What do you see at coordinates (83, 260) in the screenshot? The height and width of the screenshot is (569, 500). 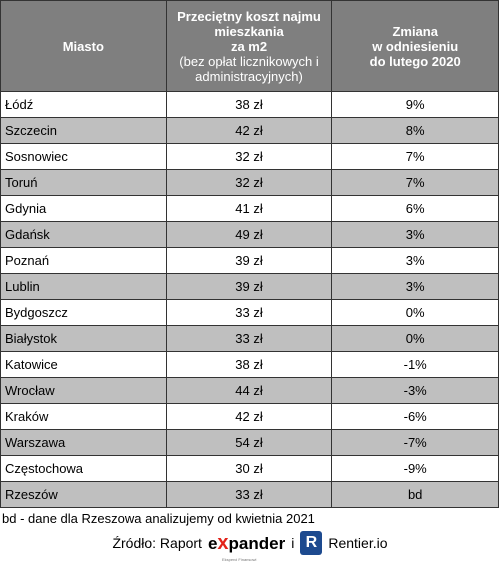 I see `city-cell: Poznań` at bounding box center [83, 260].